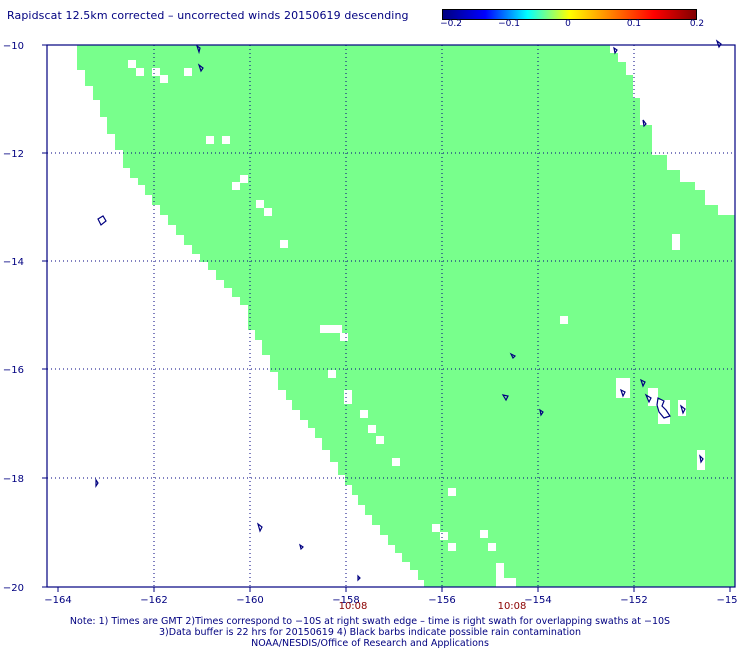 This screenshot has width=740, height=650. I want to click on lon-tick-label: −158, so click(345, 600).